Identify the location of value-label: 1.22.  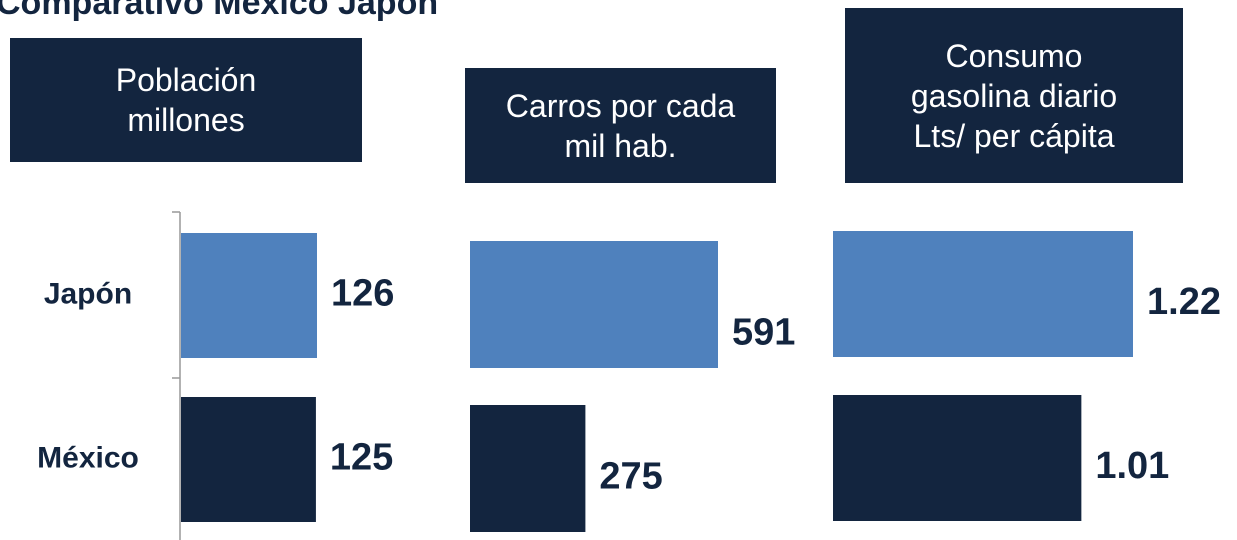
(1184, 302).